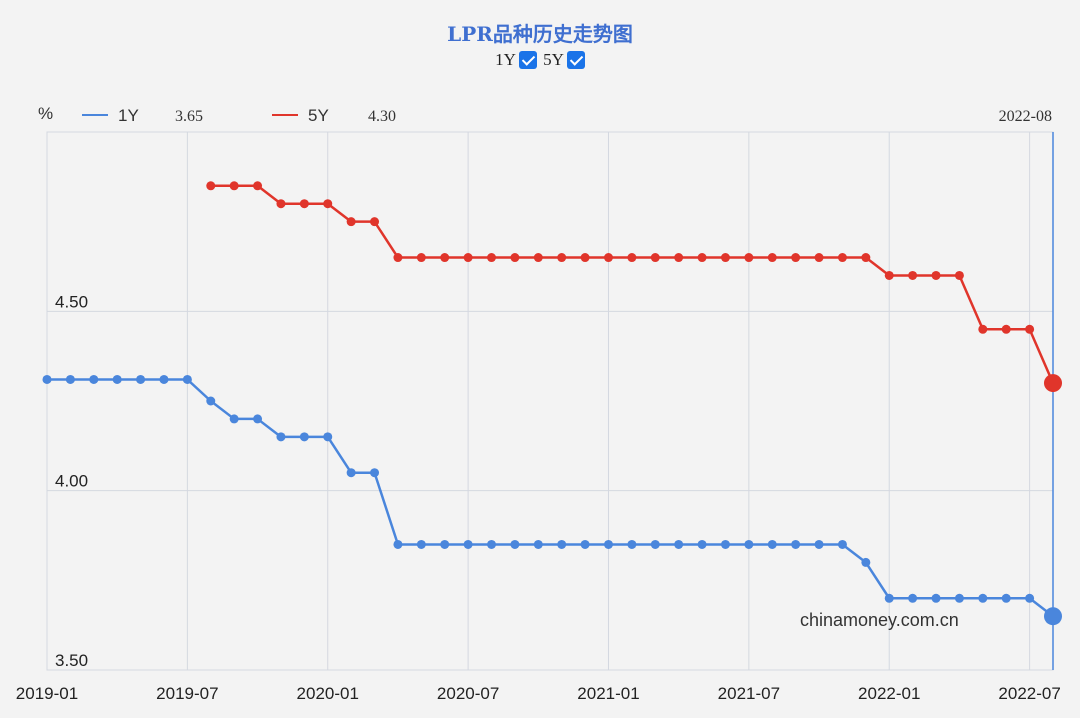  What do you see at coordinates (1053, 616) in the screenshot?
I see `series-1y-highlight-point` at bounding box center [1053, 616].